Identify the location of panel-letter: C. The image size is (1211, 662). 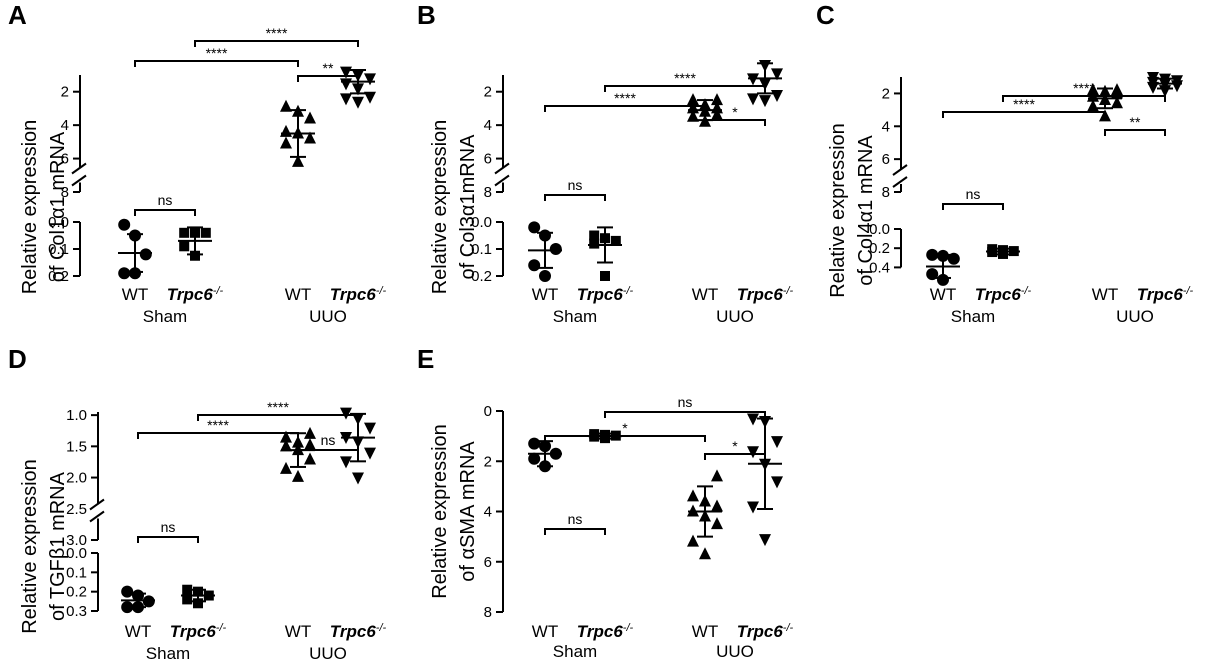
(825, 15).